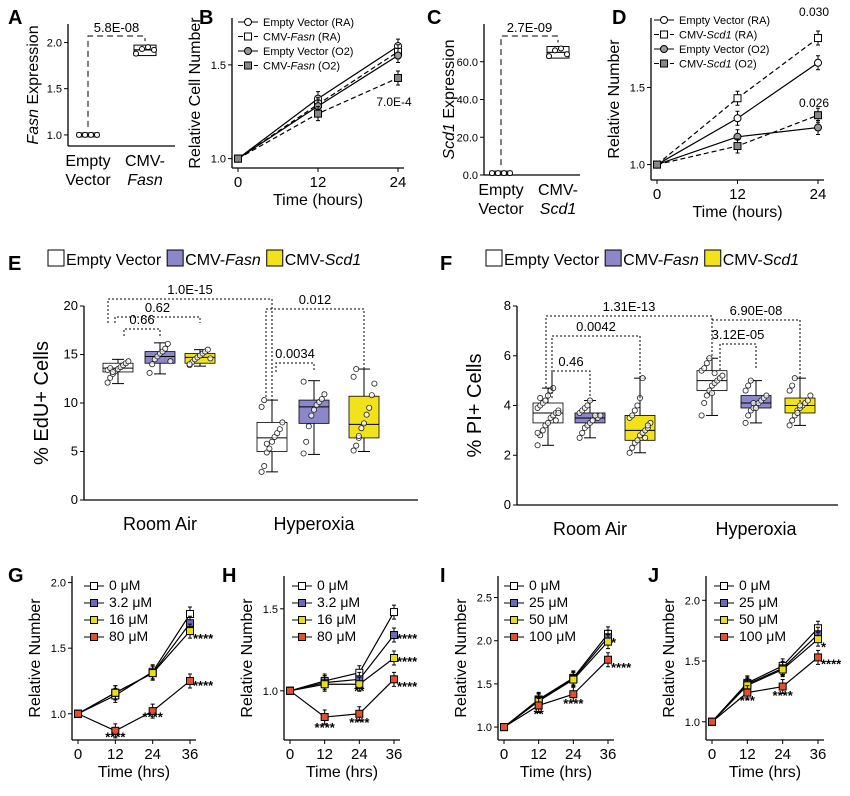 Image resolution: width=850 pixels, height=796 pixels. What do you see at coordinates (724, 21) in the screenshot?
I see `legend-label: Empty Vector (RA)` at bounding box center [724, 21].